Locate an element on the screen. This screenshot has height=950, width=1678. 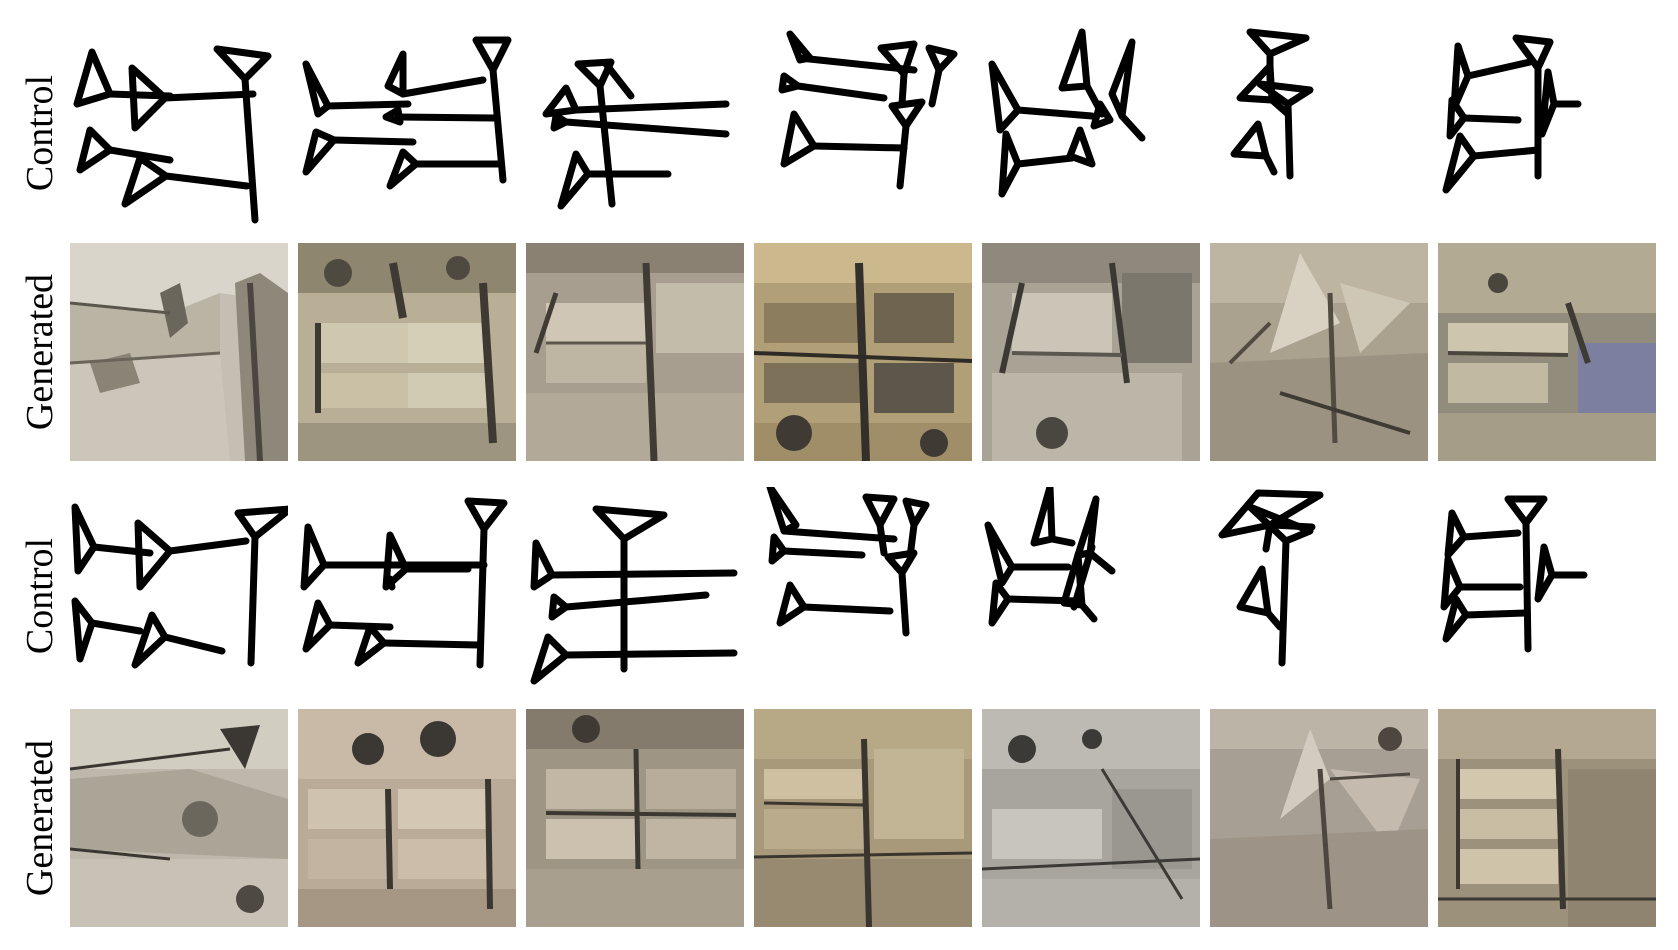
row-label-control-2: Control is located at coordinates (40, 596).